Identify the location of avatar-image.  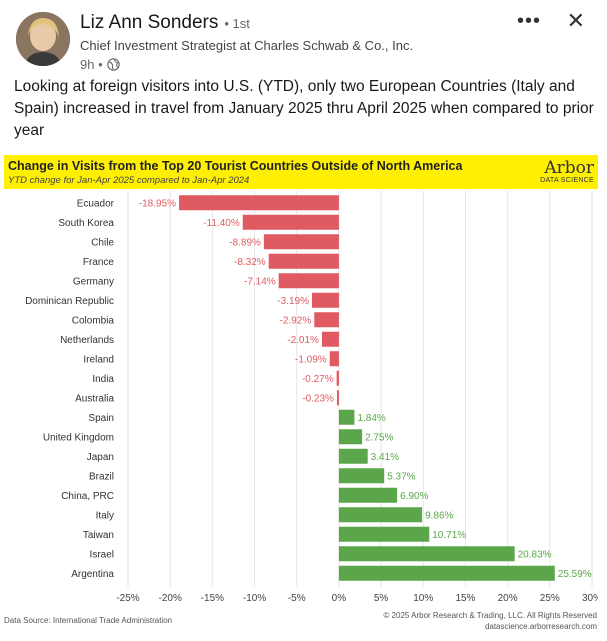
(43, 39).